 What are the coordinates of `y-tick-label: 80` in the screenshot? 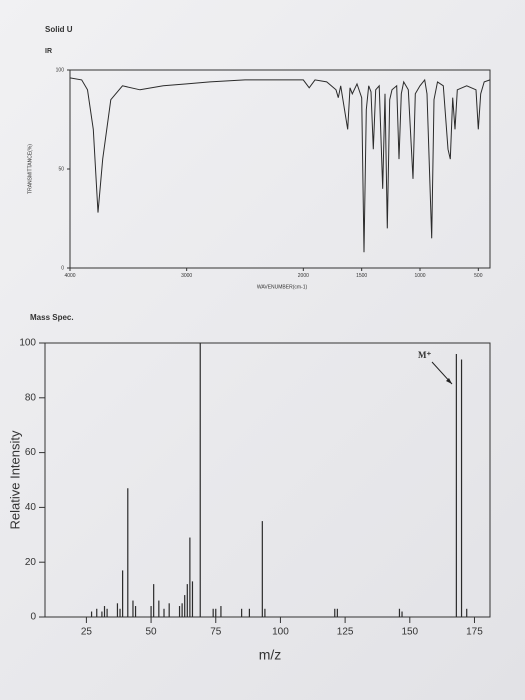 It's located at (31, 397).